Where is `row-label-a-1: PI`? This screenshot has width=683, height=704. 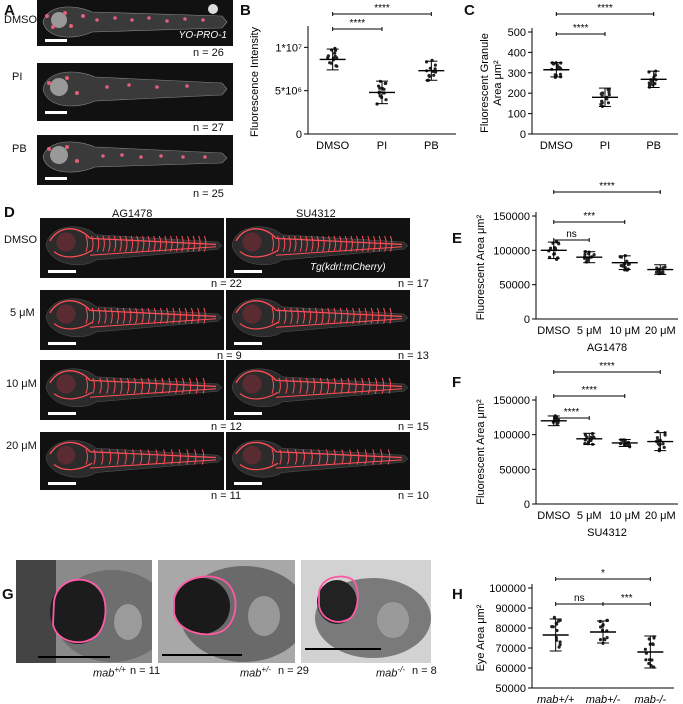
row-label-a-1: PI is located at coordinates (17, 77).